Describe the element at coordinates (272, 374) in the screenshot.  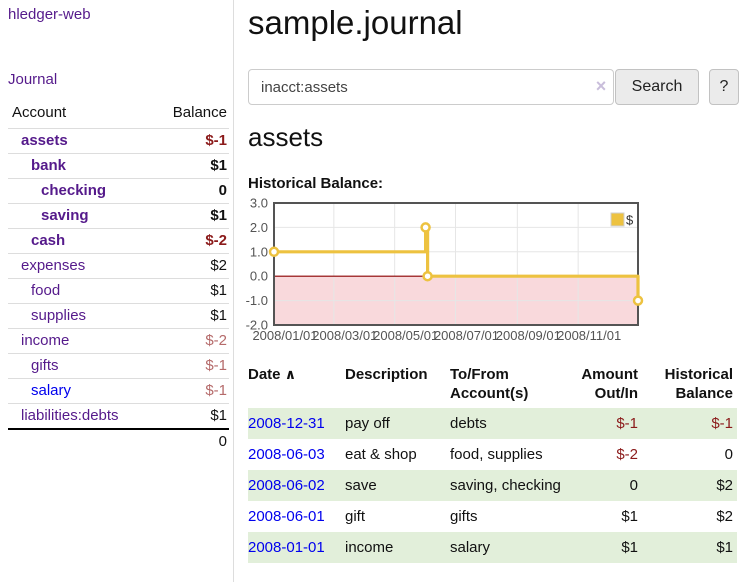
I see `register-header-date: Date ∧` at that location.